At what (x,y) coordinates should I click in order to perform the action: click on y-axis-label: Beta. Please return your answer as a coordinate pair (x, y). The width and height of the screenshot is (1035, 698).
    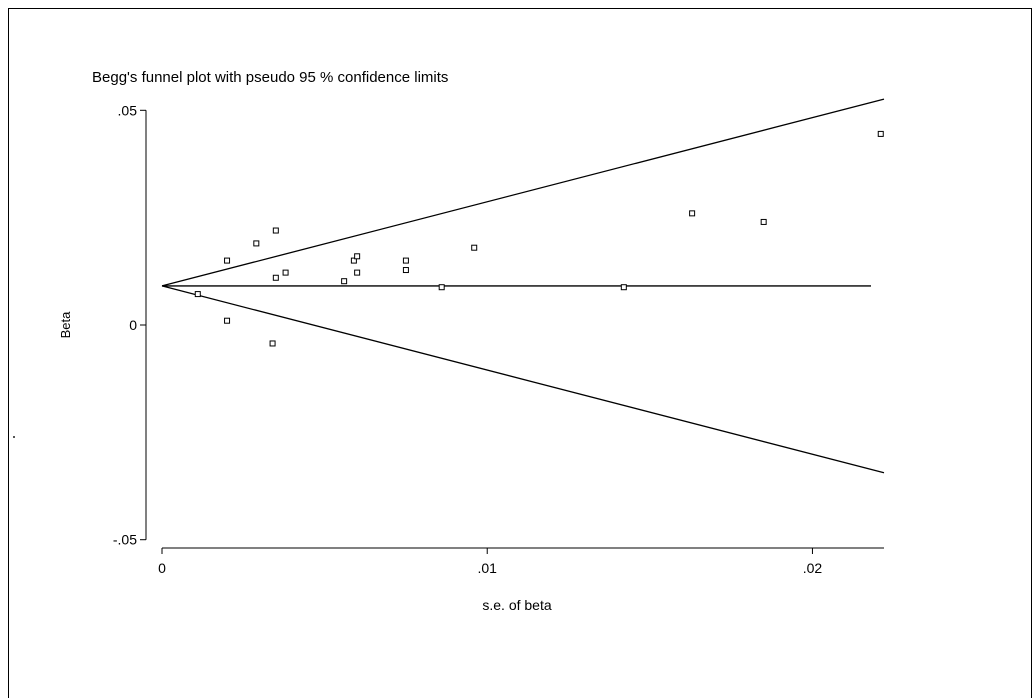
    Looking at the image, I should click on (65, 325).